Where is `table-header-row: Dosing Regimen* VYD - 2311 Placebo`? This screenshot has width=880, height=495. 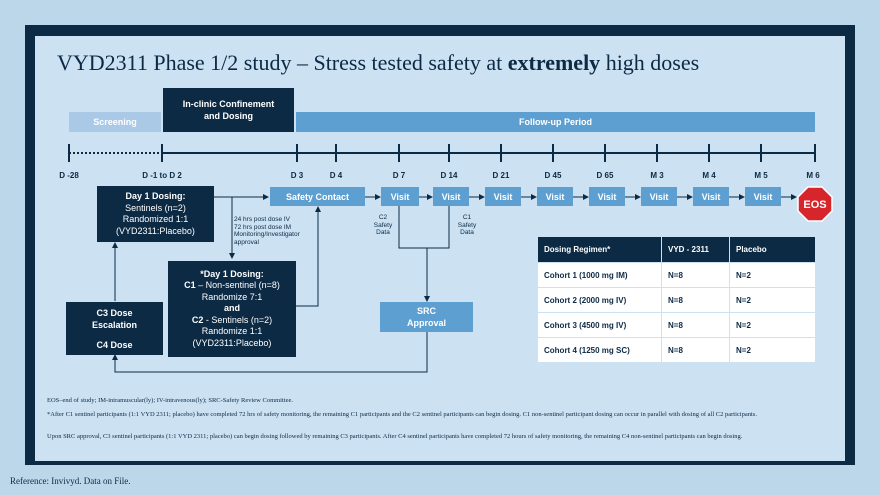
table-header-row: Dosing Regimen* VYD - 2311 Placebo is located at coordinates (676, 249).